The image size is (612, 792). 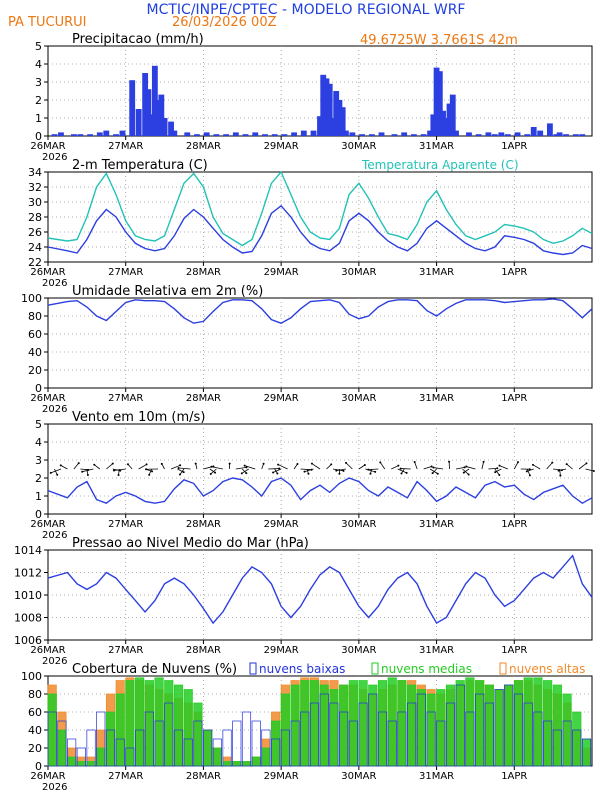 What do you see at coordinates (436, 398) in the screenshot?
I see `x-tick-label: 31MAR` at bounding box center [436, 398].